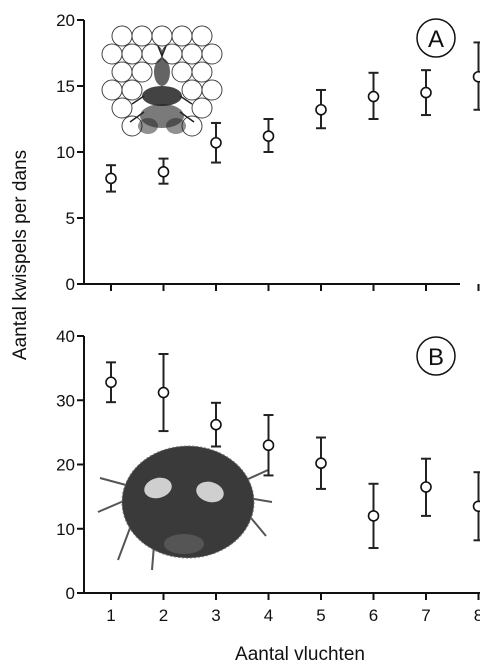 The height and width of the screenshot is (669, 480). What do you see at coordinates (425, 615) in the screenshot?
I see `x-tick-label: 7` at bounding box center [425, 615].